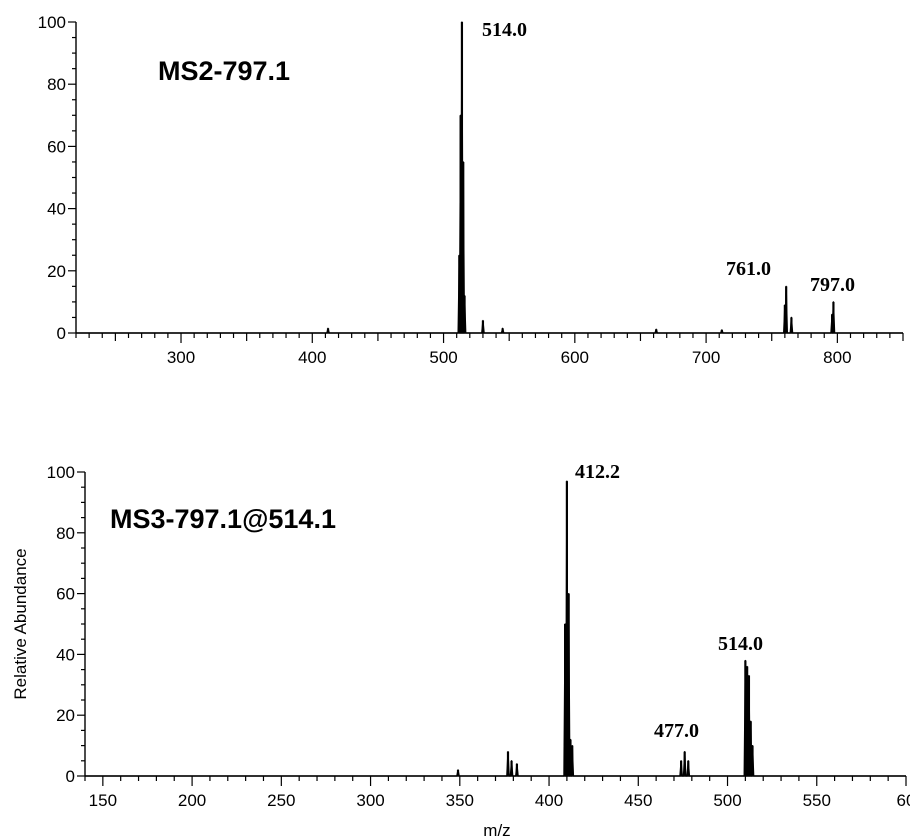 The height and width of the screenshot is (838, 910). I want to click on ms3-y-tick-label: 20, so click(65, 715).